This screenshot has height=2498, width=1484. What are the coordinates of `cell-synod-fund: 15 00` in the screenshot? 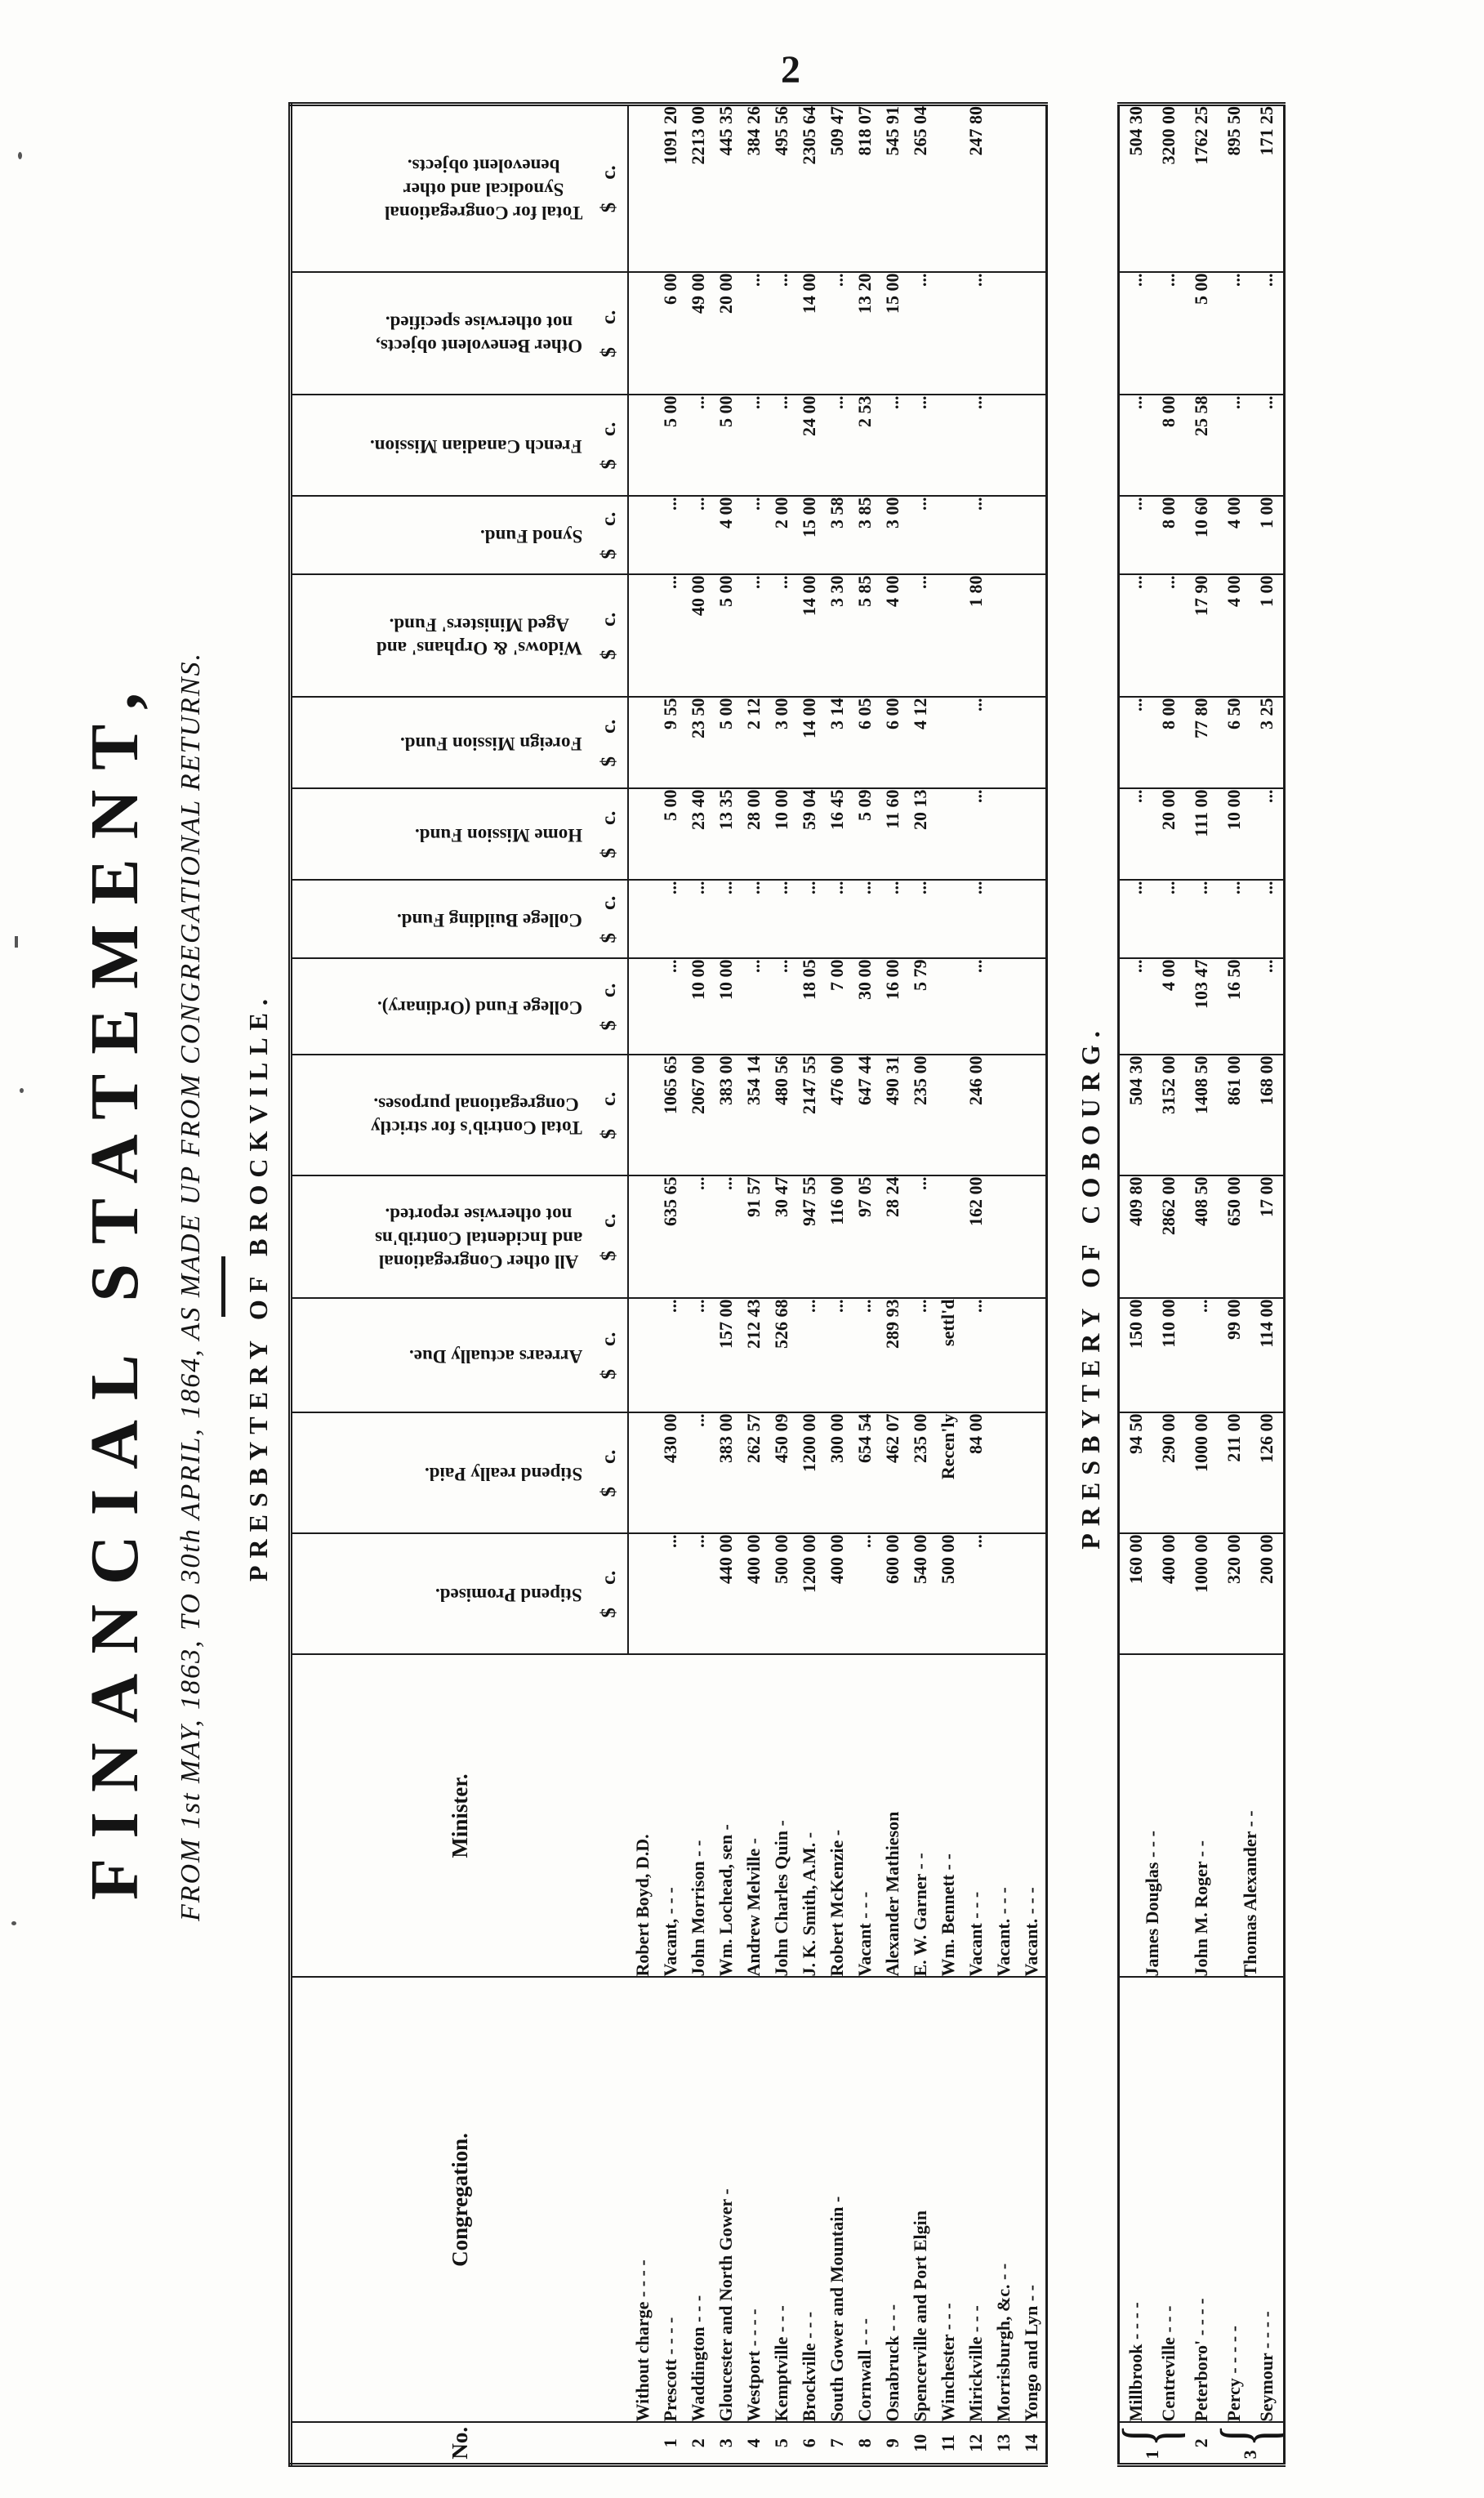 It's located at (809, 535).